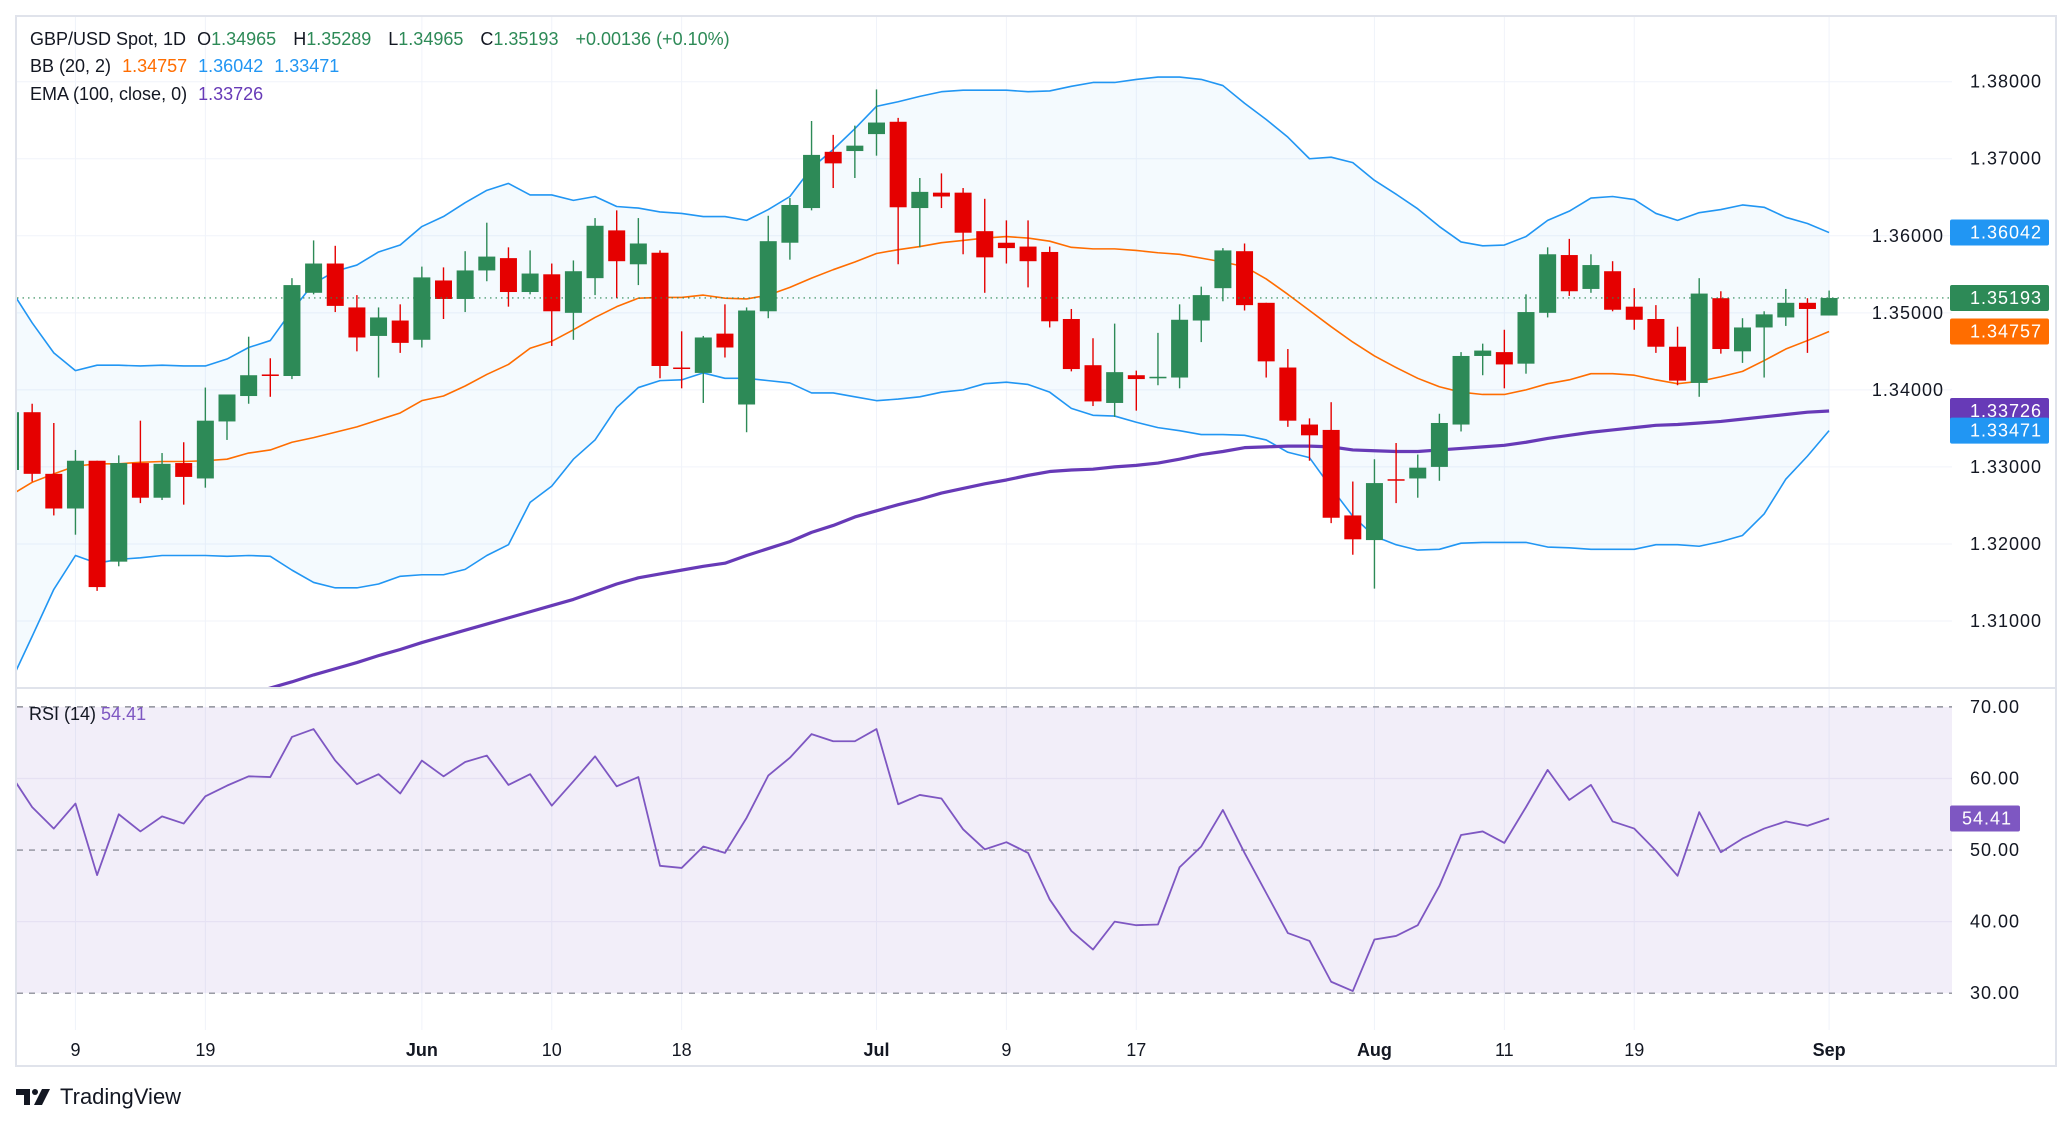 The image size is (2071, 1124). Describe the element at coordinates (2006, 332) in the screenshot. I see `price-label-text: 1.34757` at that location.